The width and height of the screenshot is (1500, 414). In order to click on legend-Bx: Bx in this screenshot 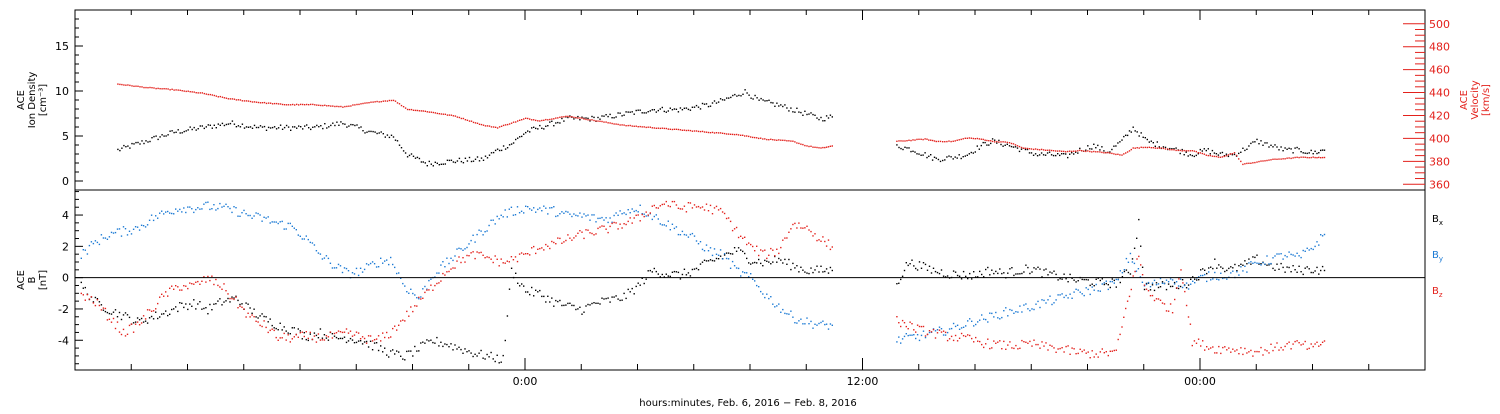, I will do `click(1437, 220)`.